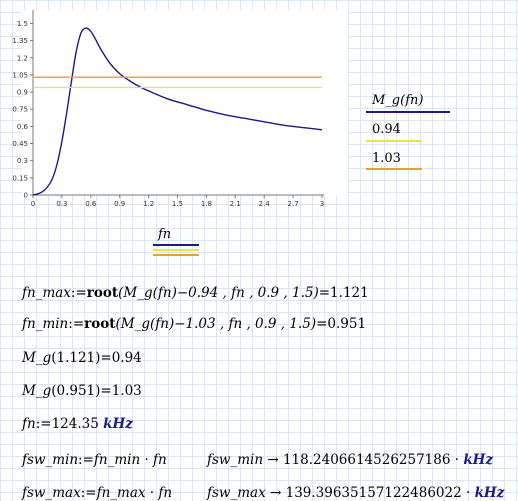 This screenshot has width=518, height=501. Describe the element at coordinates (20, 75) in the screenshot. I see `y-tick-label: 1.05` at that location.